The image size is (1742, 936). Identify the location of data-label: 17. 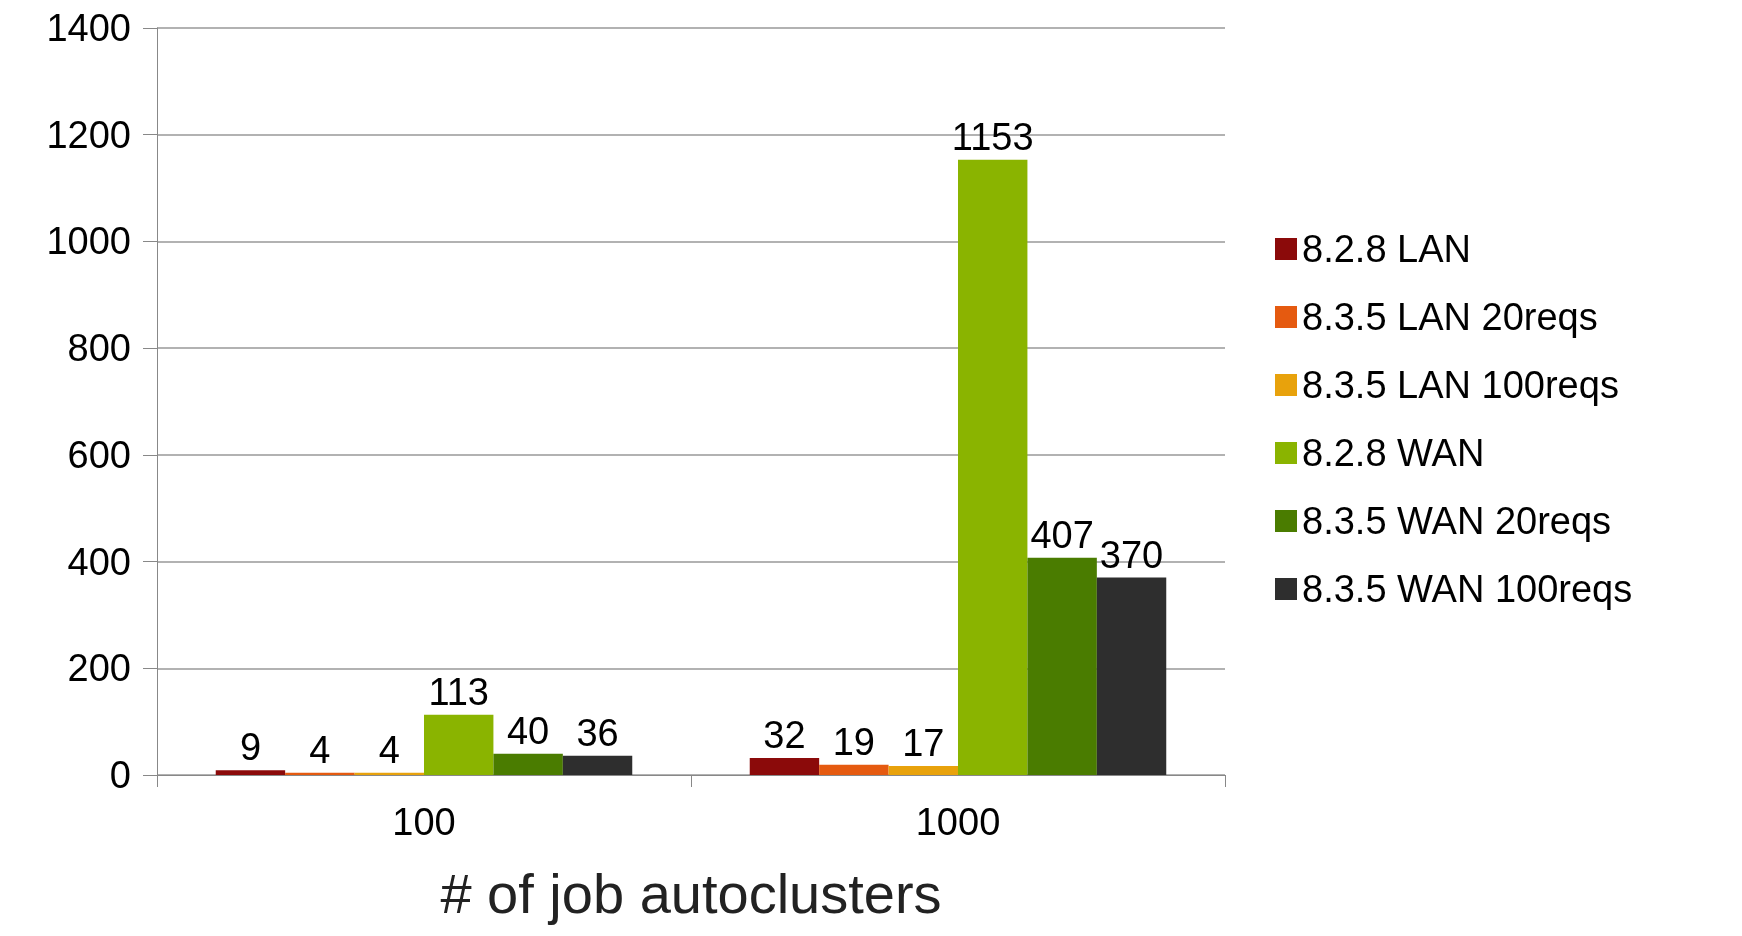
(923, 742).